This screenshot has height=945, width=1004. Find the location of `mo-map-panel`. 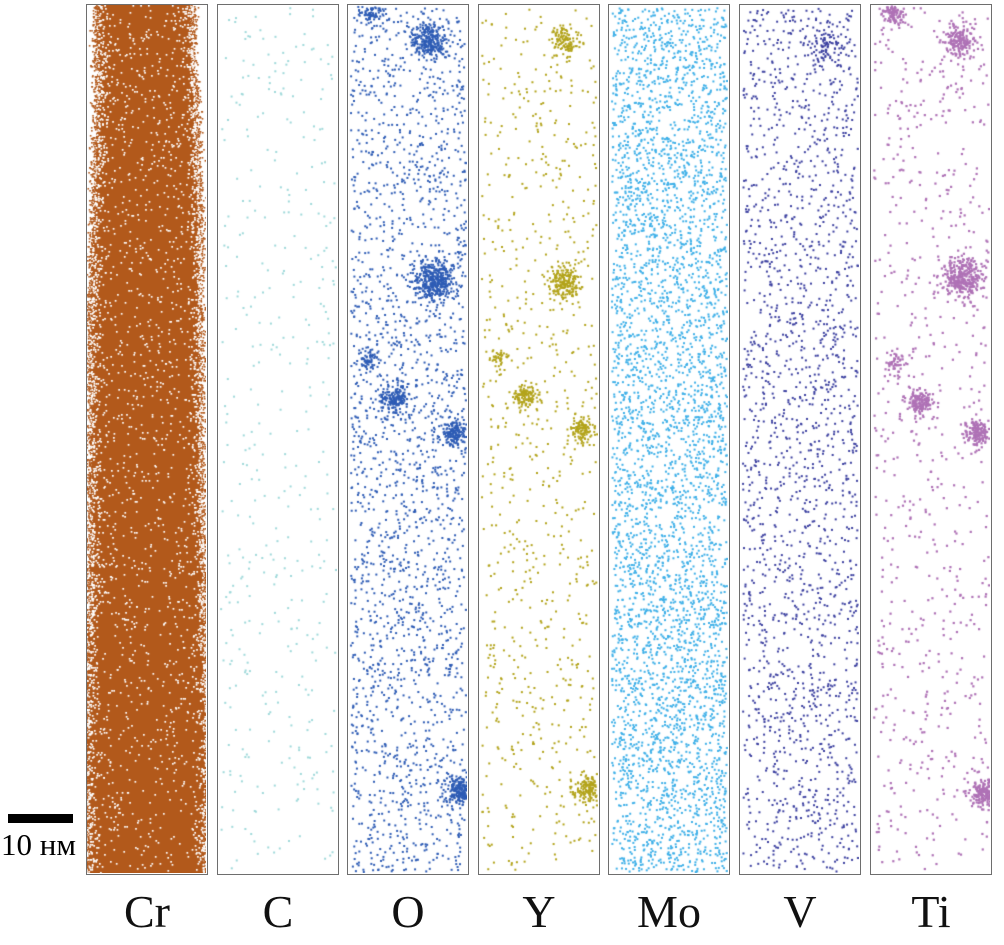

mo-map-panel is located at coordinates (669, 439).